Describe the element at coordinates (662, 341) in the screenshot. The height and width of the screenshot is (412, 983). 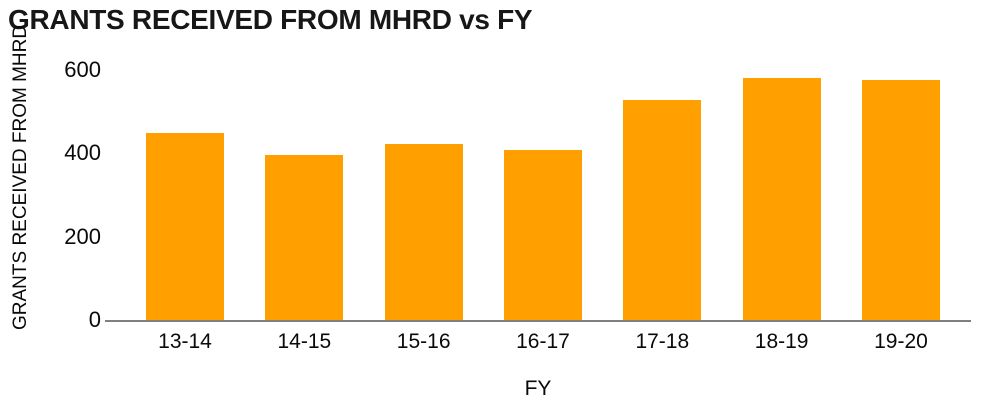
I see `x-tick-label: 17-18` at that location.